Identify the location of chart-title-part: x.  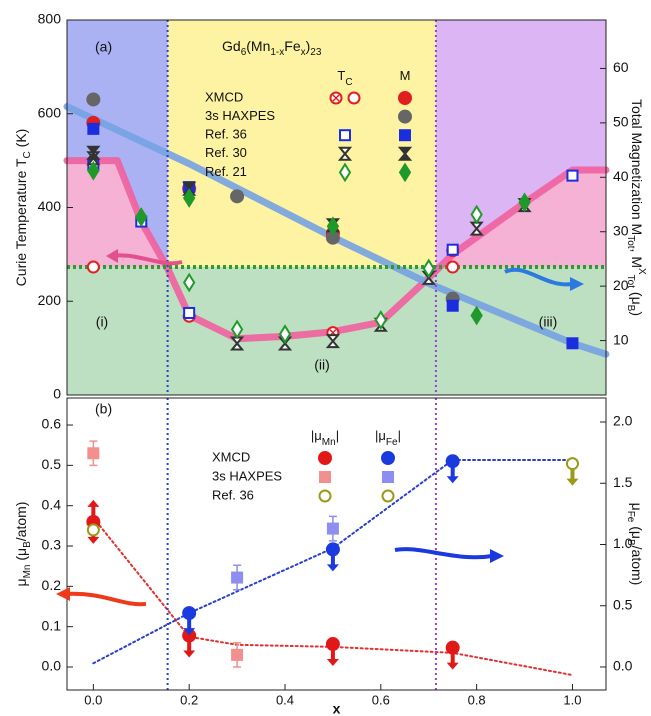
(303, 52).